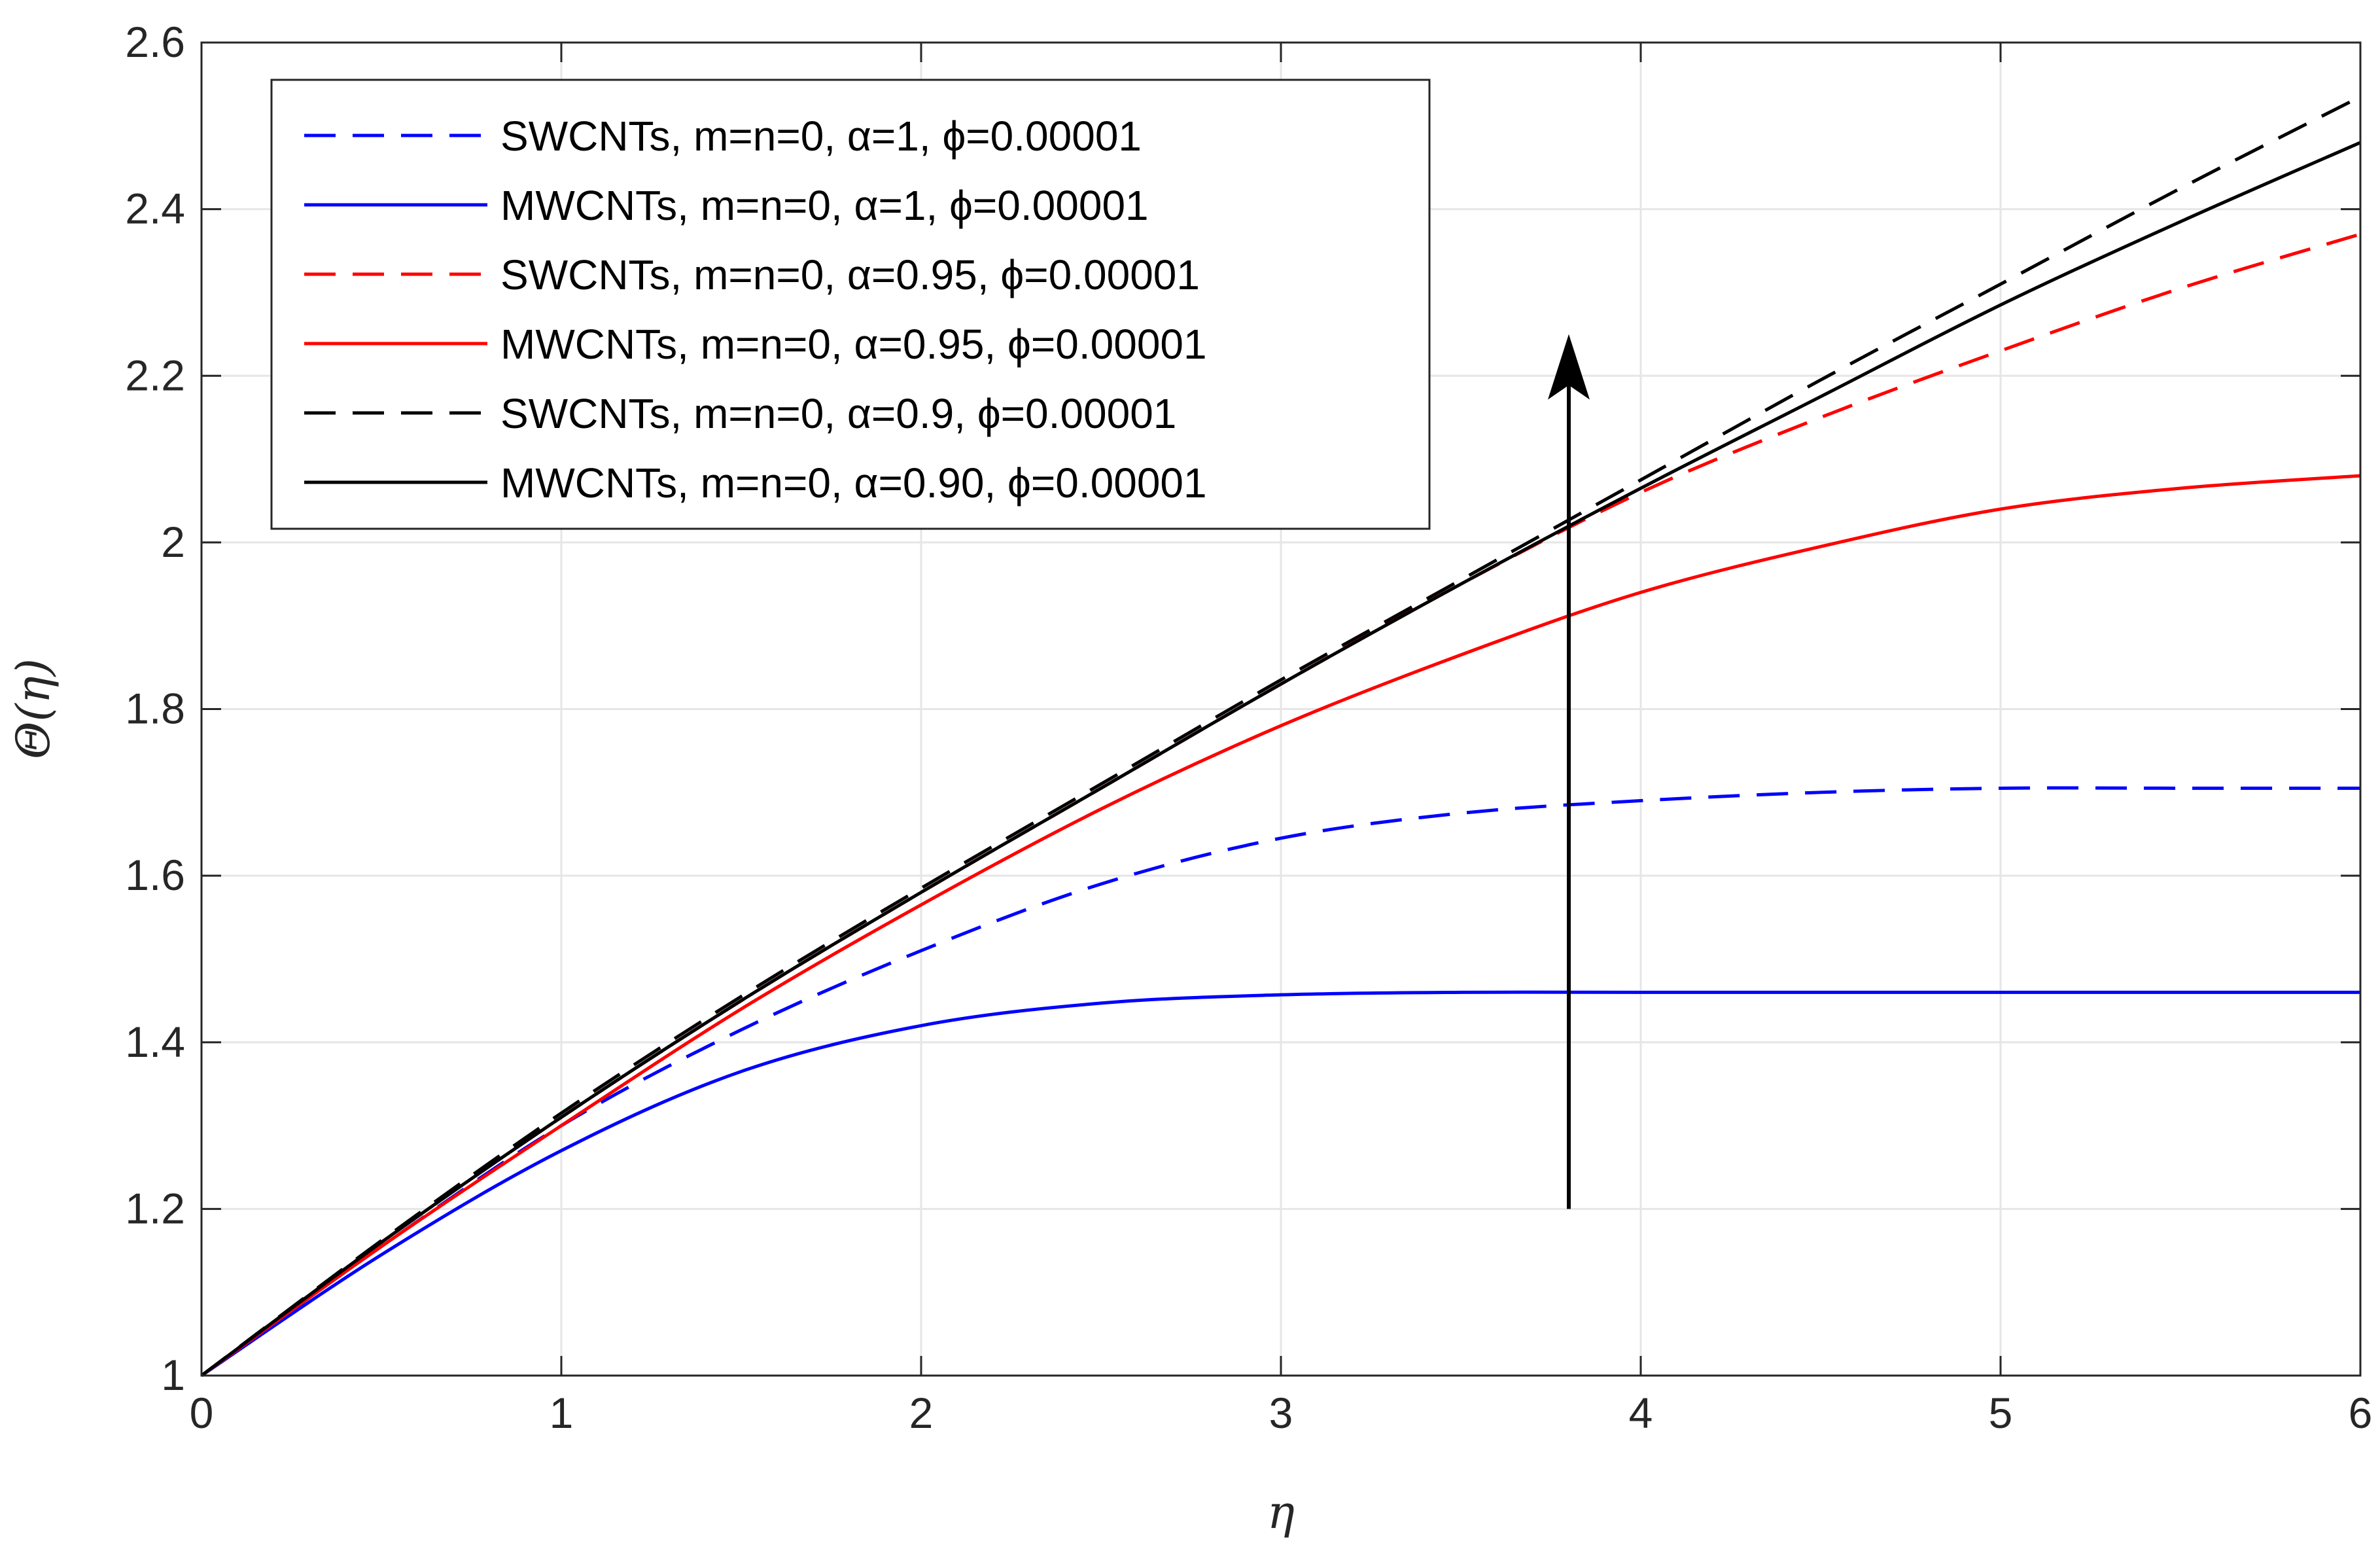 Image resolution: width=2380 pixels, height=1566 pixels. What do you see at coordinates (155, 709) in the screenshot?
I see `y-tick-label: 1.8` at bounding box center [155, 709].